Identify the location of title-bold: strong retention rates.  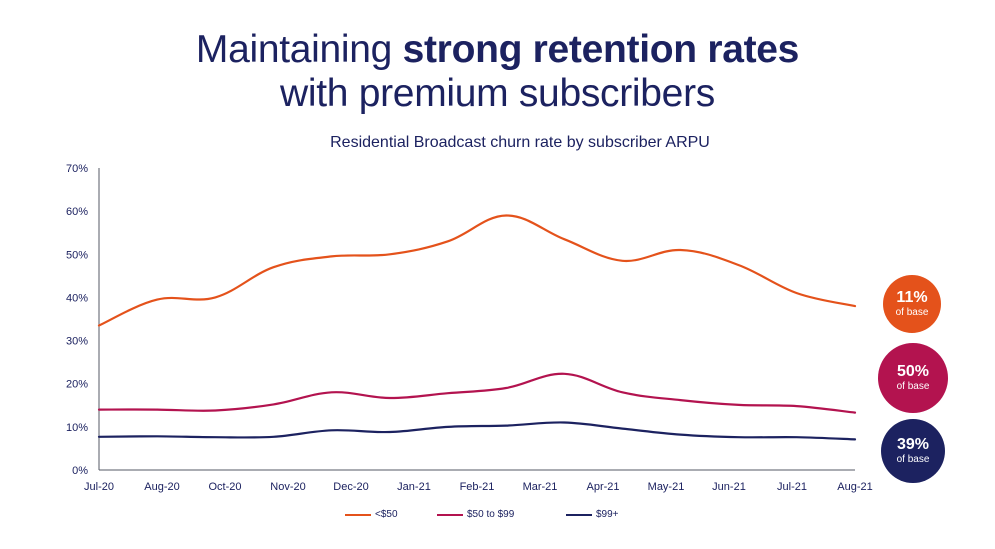
(601, 49).